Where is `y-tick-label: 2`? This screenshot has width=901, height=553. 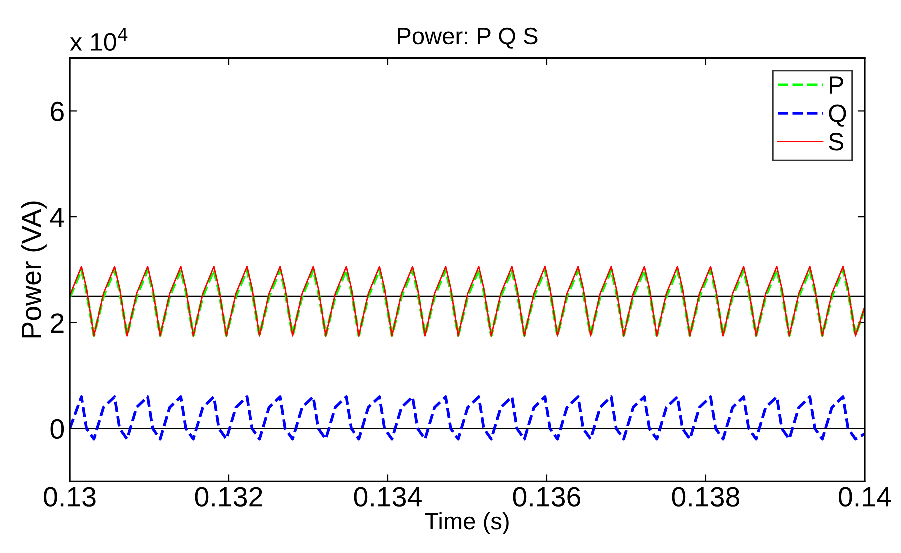
y-tick-label: 2 is located at coordinates (57, 323).